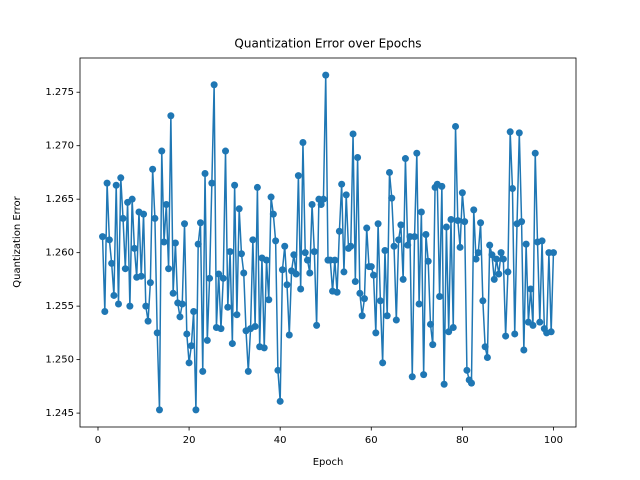 Image resolution: width=640 pixels, height=480 pixels. I want to click on y-tick-label: 1.275, so click(59, 92).